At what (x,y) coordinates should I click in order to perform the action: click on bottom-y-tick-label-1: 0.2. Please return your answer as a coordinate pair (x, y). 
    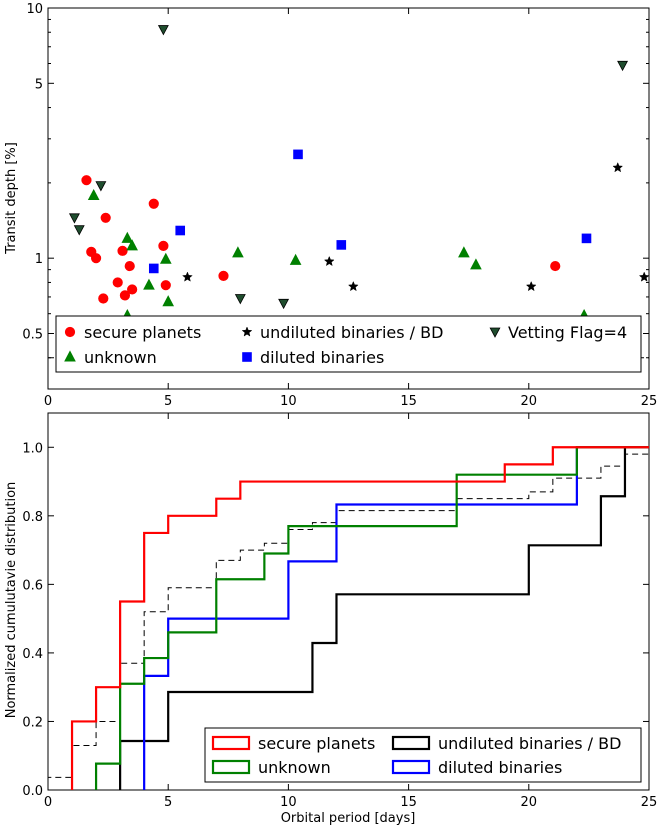
    Looking at the image, I should click on (32, 722).